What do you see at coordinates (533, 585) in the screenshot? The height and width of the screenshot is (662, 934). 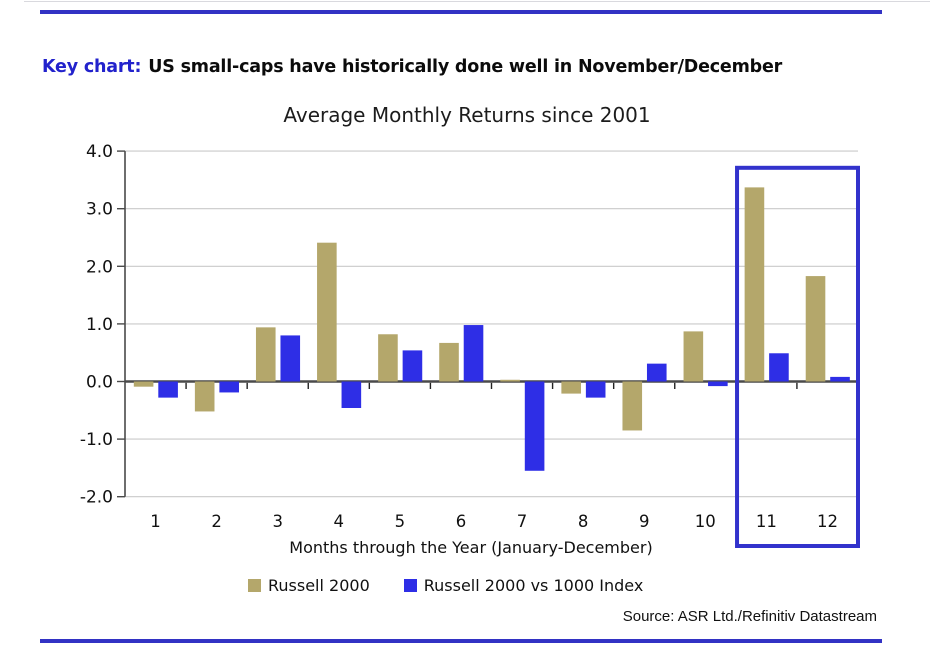 I see `legend-label-russell-2000-vs-1000: Russell 2000 vs 1000 Index` at bounding box center [533, 585].